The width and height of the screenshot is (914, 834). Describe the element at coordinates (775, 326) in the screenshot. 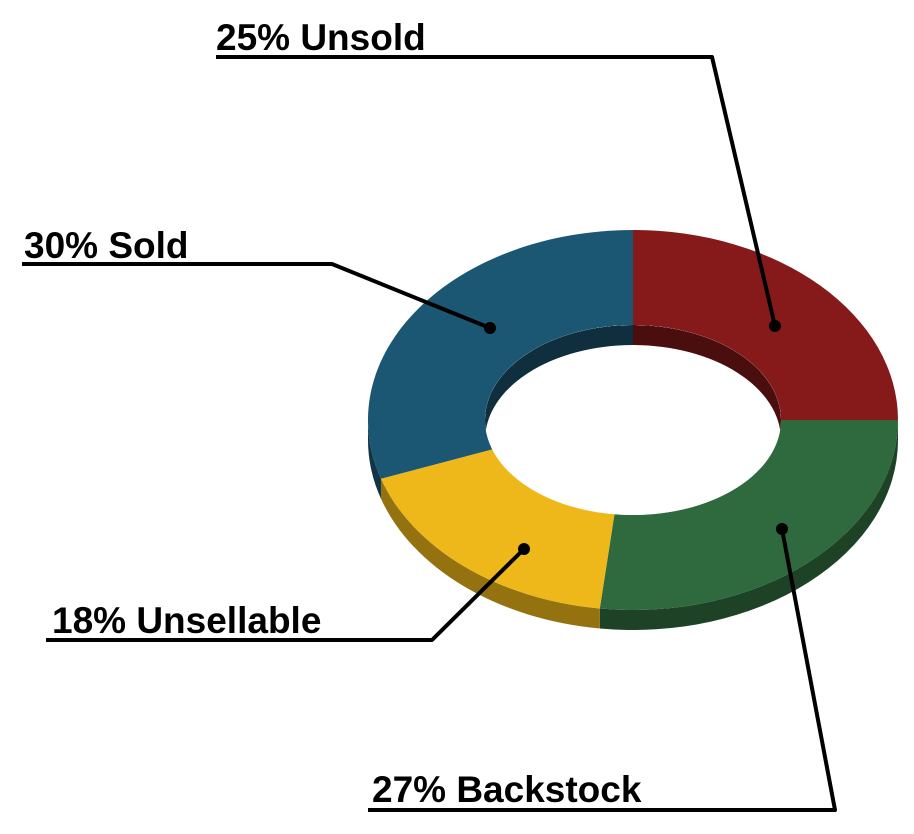

I see `leader-dot-unsold` at that location.